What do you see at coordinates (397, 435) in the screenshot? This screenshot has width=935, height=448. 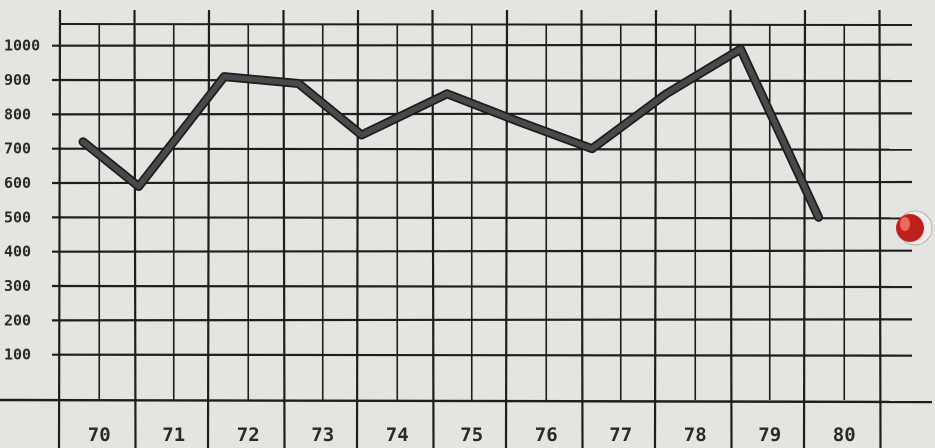 I see `x-tick-label: 74` at bounding box center [397, 435].